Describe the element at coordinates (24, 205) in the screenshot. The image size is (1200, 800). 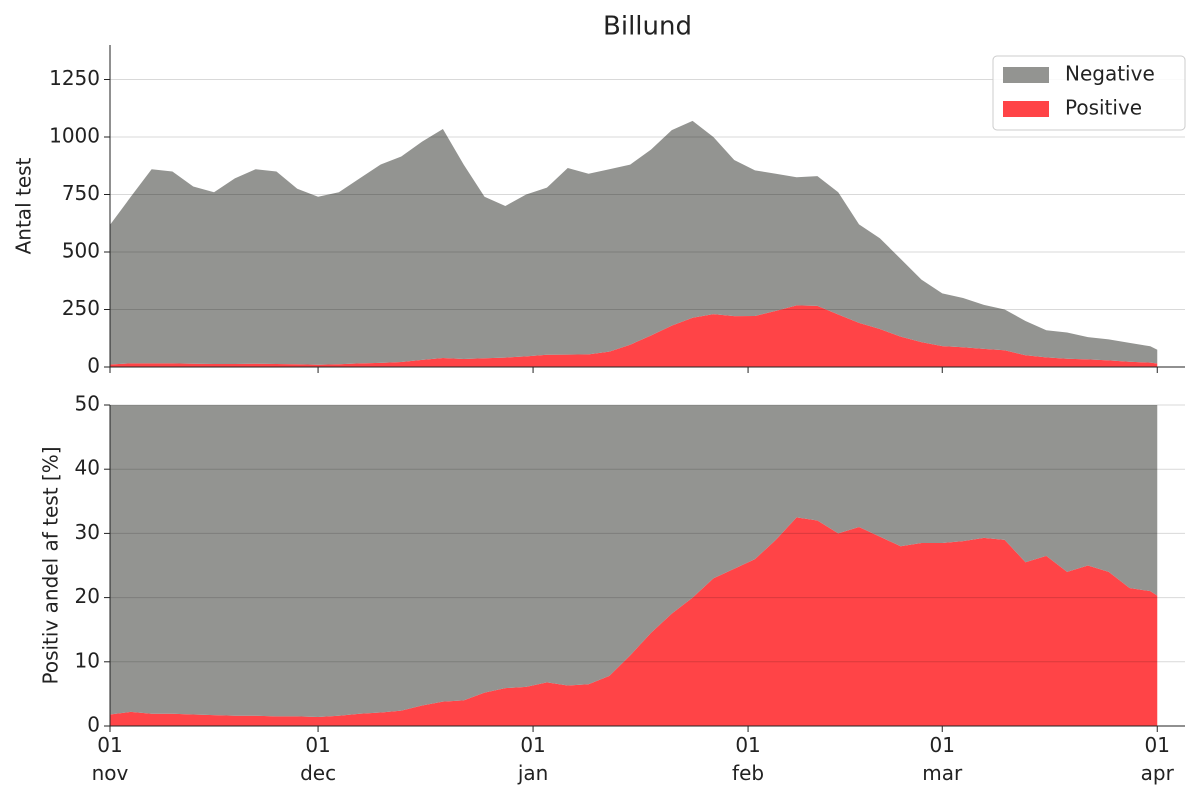
I see `y-axis-label: Antal test` at that location.